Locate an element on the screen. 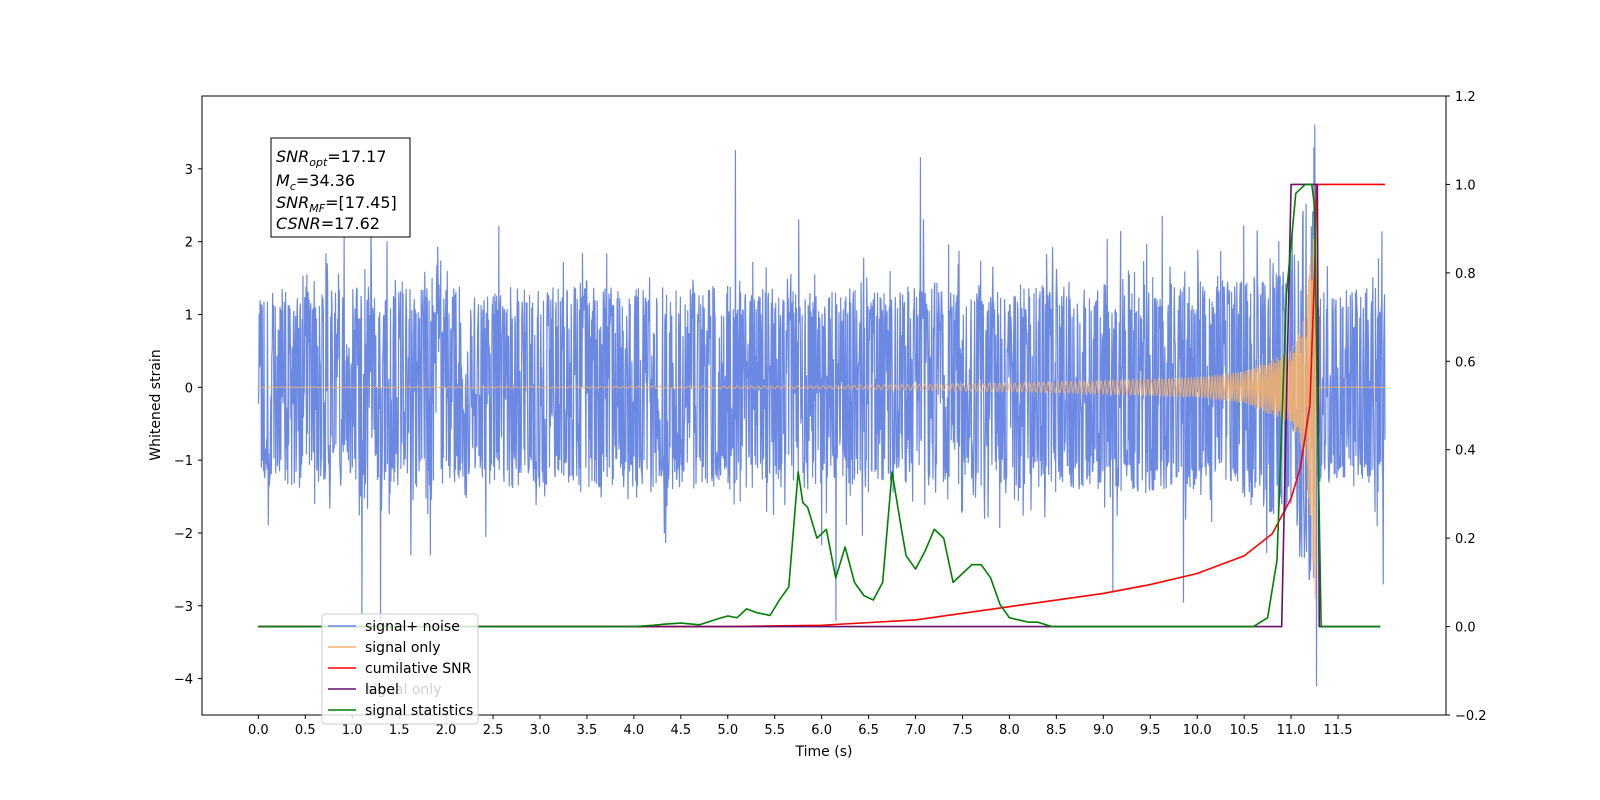 Image resolution: width=1600 pixels, height=800 pixels. legend-label-signal-only: signal only is located at coordinates (402, 648).